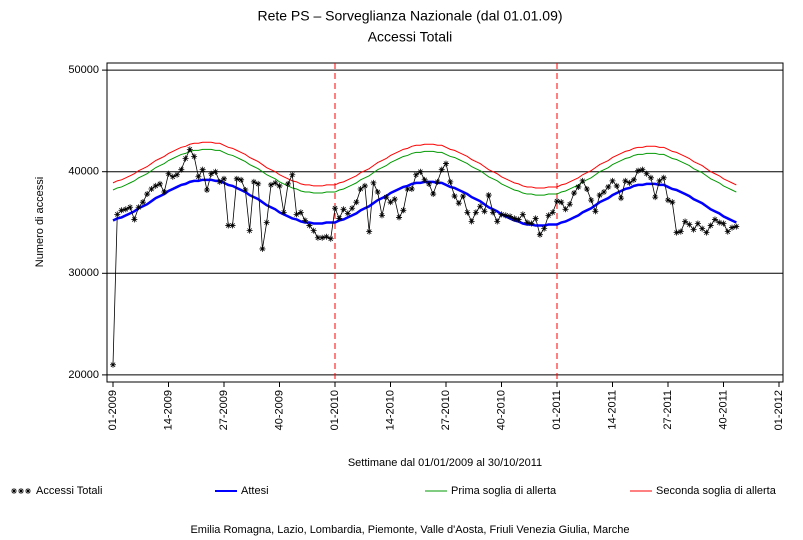 This screenshot has height=540, width=803. I want to click on x-tick-label: 14-2011, so click(612, 410).